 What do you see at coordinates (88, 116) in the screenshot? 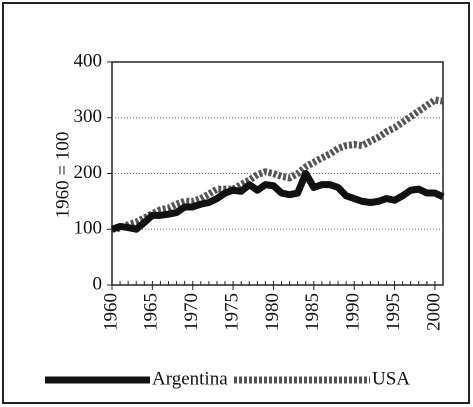
I see `y-tick-label: 300` at bounding box center [88, 116].